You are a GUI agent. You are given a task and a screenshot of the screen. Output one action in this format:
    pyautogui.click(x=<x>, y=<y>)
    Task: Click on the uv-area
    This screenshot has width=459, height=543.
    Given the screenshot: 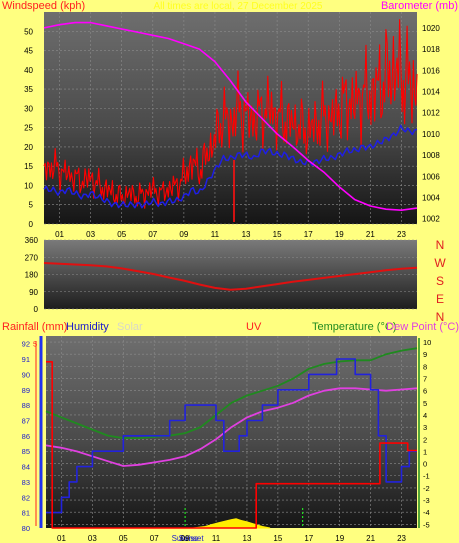 What is the action you would take?
    pyautogui.click(x=231, y=523)
    